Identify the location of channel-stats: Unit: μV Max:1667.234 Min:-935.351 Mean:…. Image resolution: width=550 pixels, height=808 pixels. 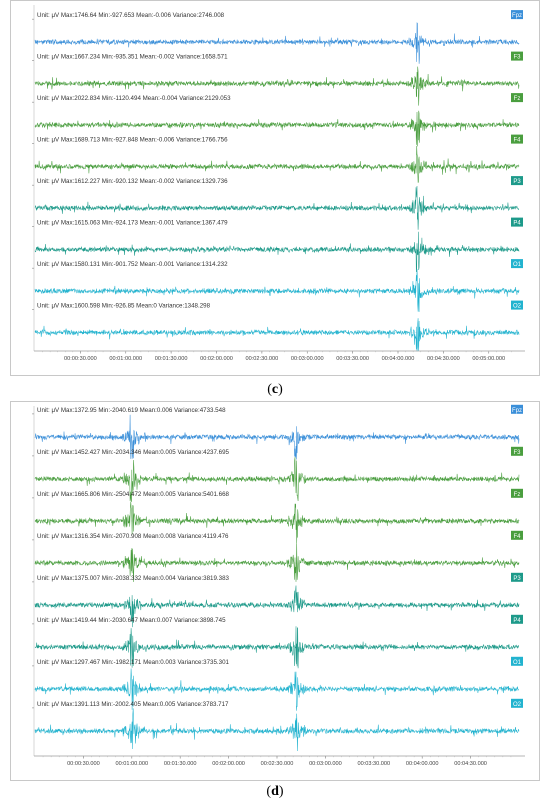
(132, 57).